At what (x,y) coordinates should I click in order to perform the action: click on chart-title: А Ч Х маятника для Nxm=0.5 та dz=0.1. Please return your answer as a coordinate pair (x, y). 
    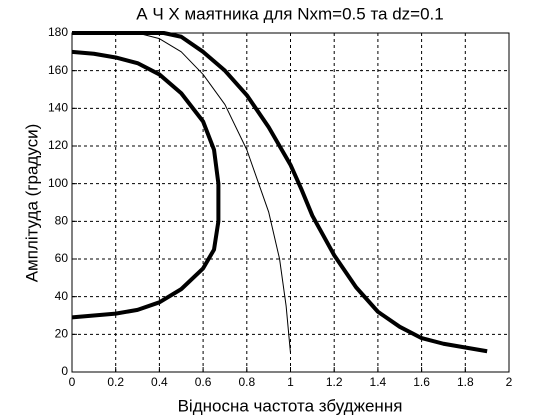
    Looking at the image, I should click on (289, 13).